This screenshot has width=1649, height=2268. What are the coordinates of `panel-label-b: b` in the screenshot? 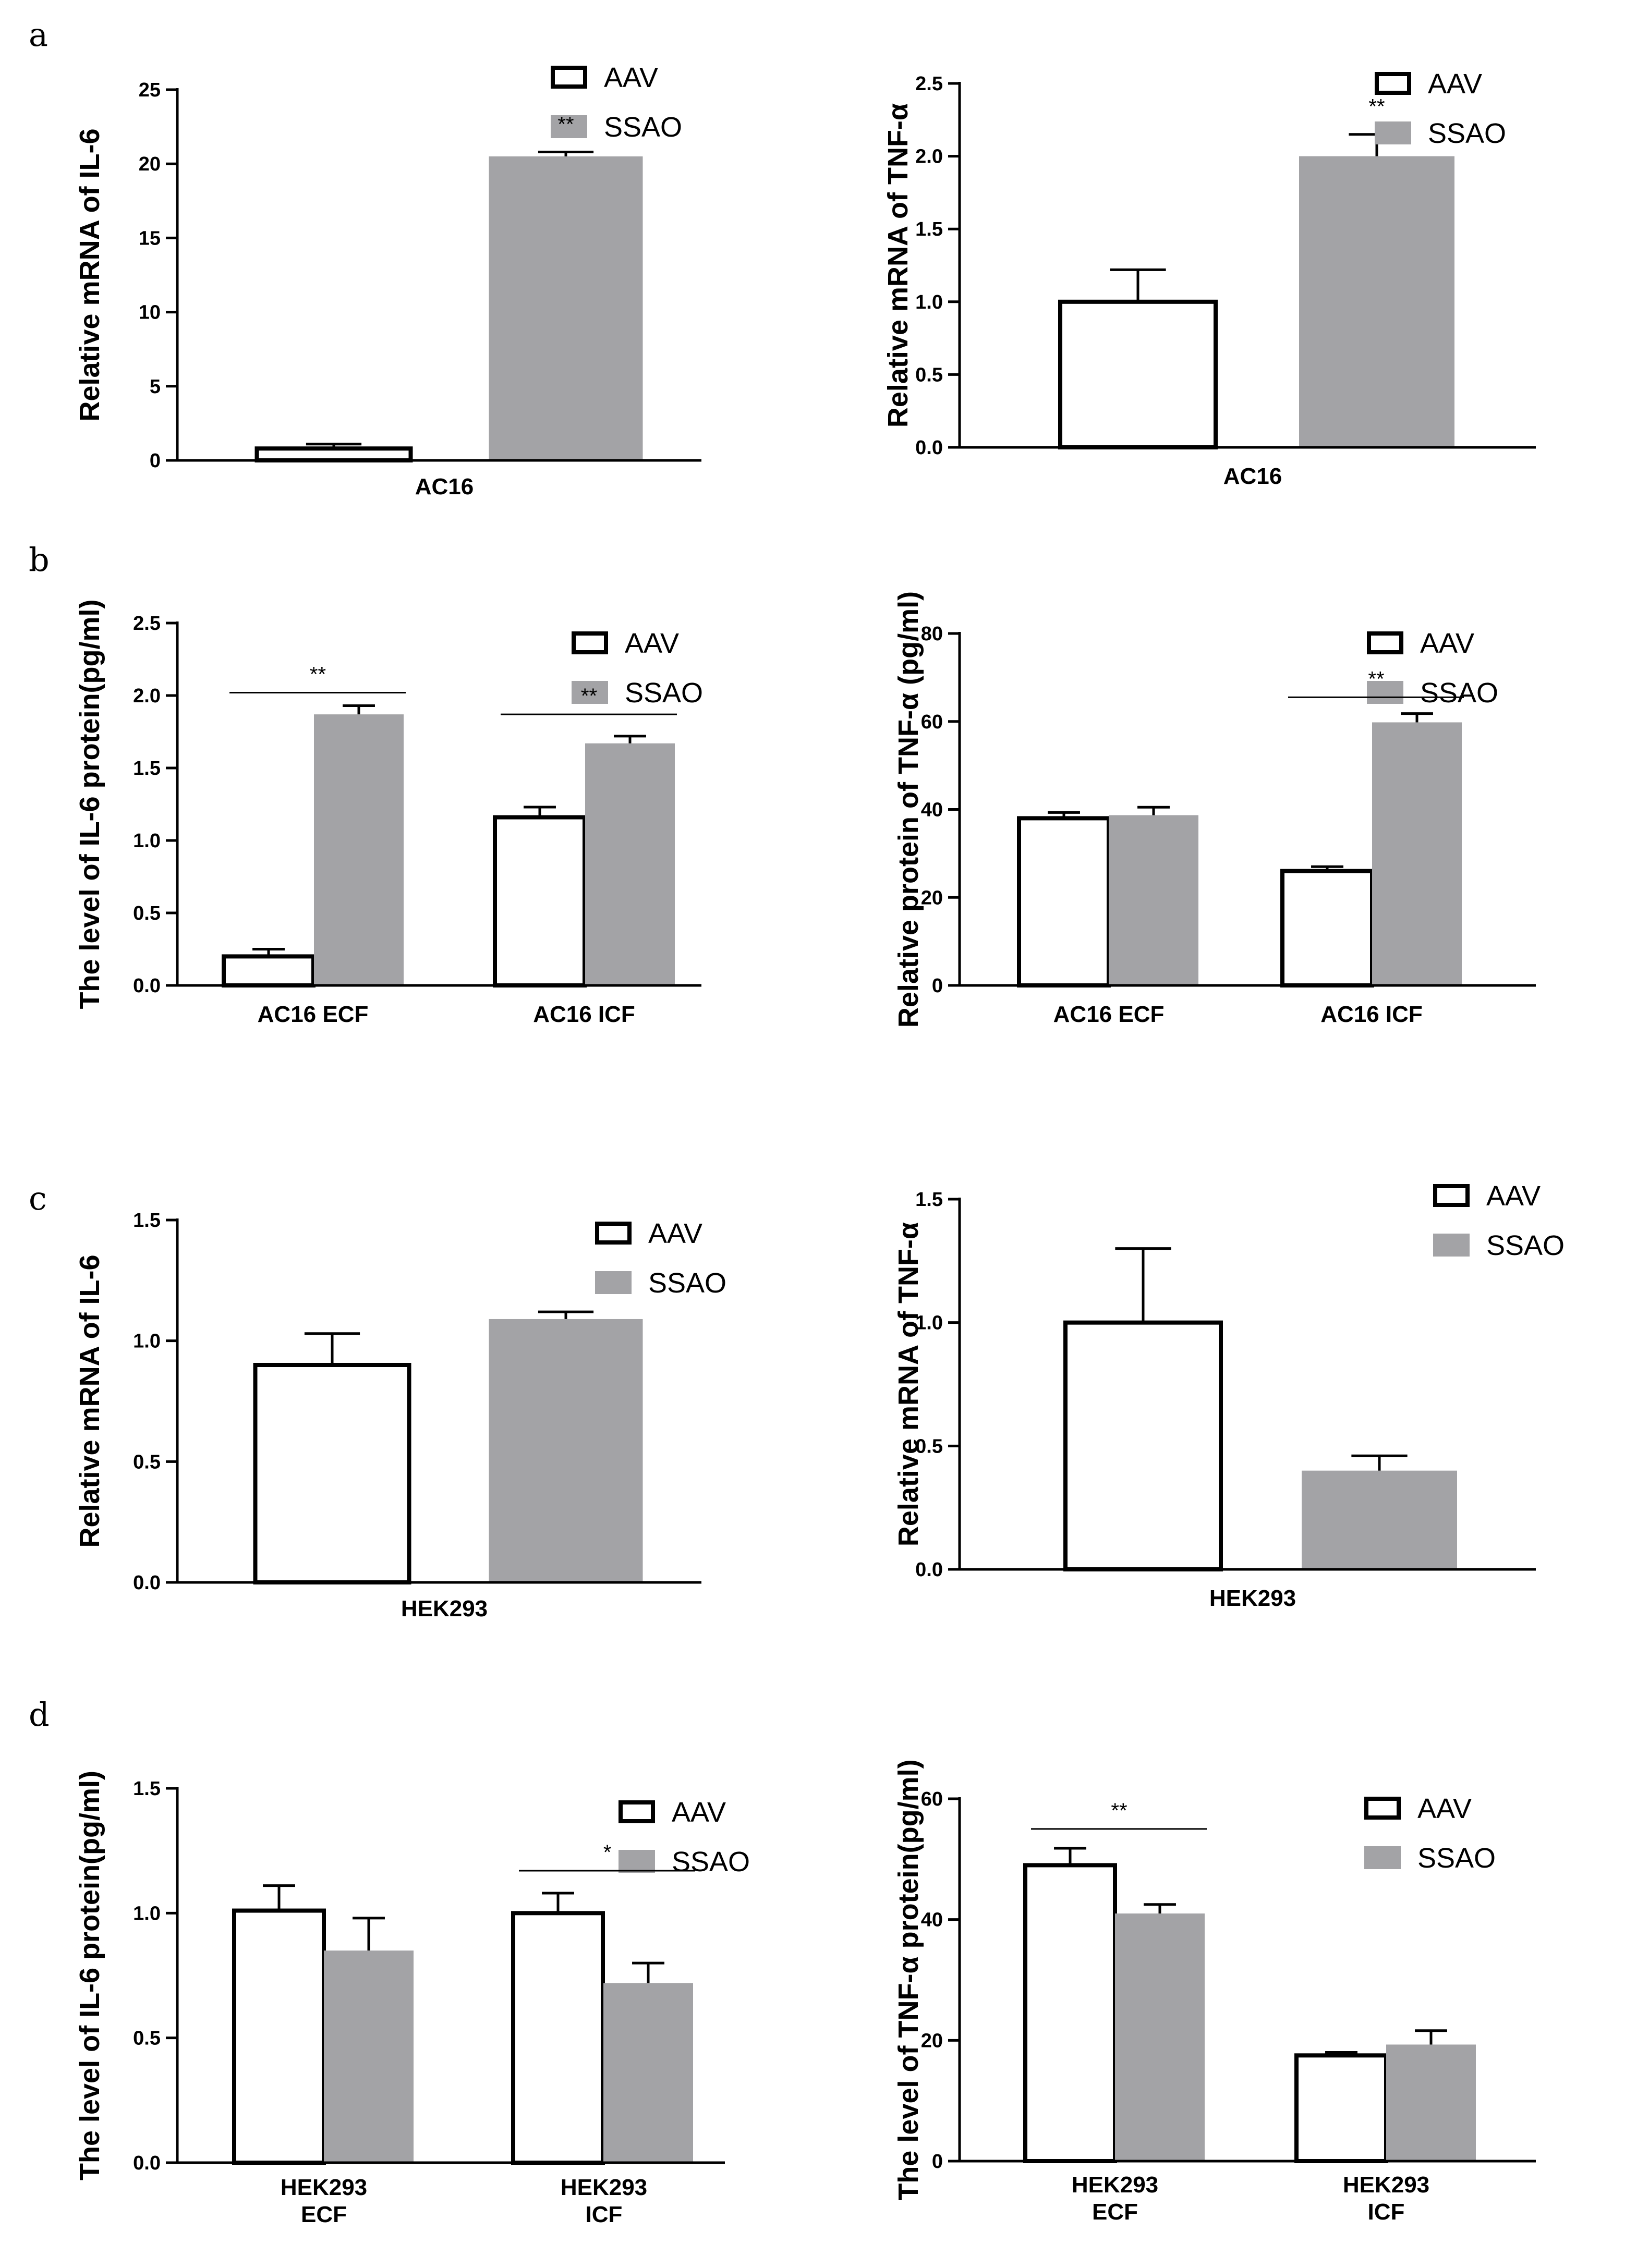 It's located at (39, 560).